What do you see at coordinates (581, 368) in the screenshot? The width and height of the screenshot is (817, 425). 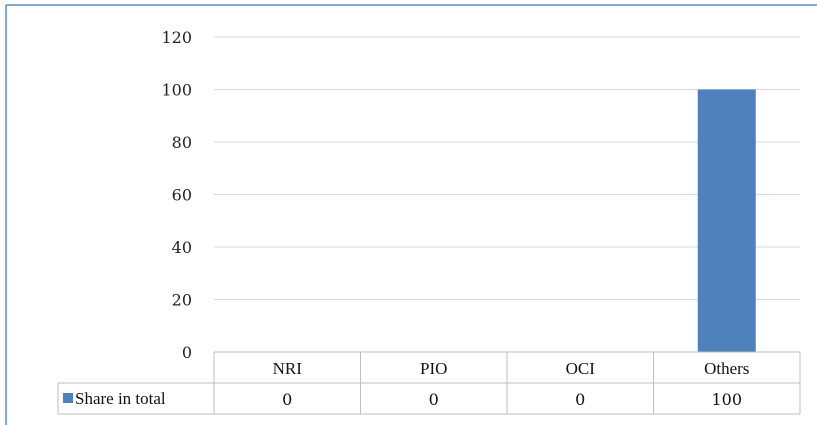 I see `category-label: OCI` at bounding box center [581, 368].